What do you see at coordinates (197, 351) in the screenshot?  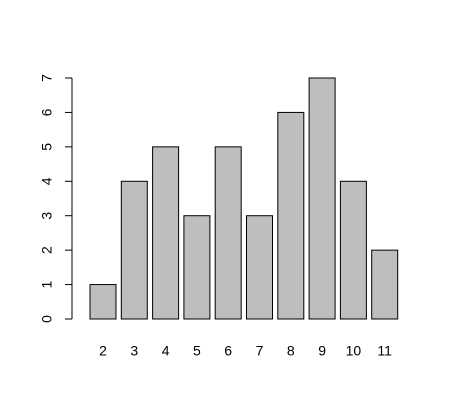 I see `x-tick-label: 5` at bounding box center [197, 351].